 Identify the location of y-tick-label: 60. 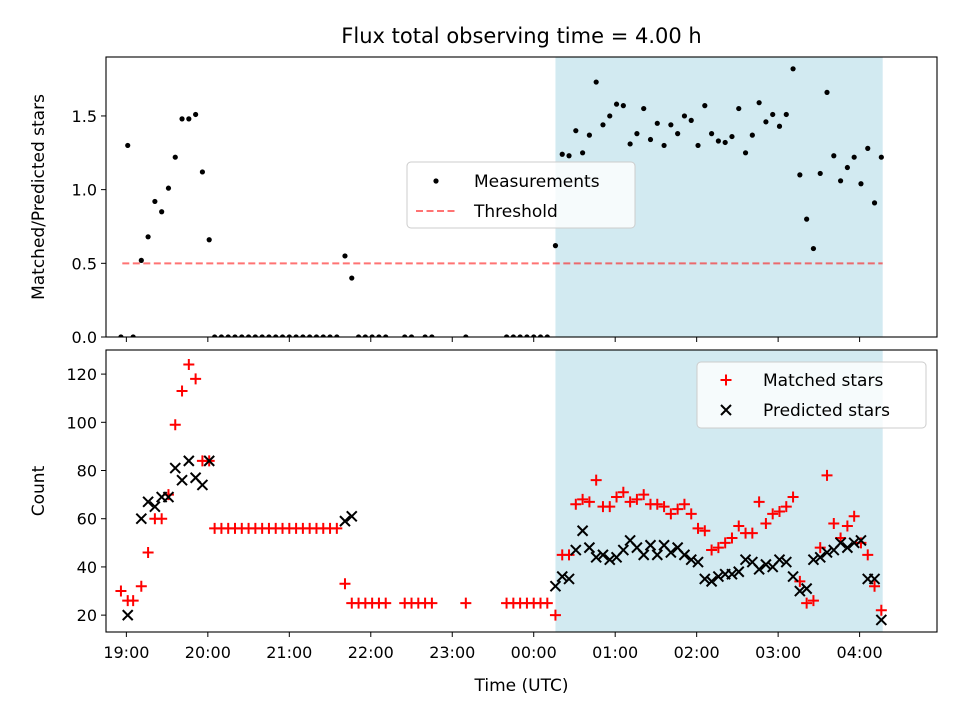
(87, 519).